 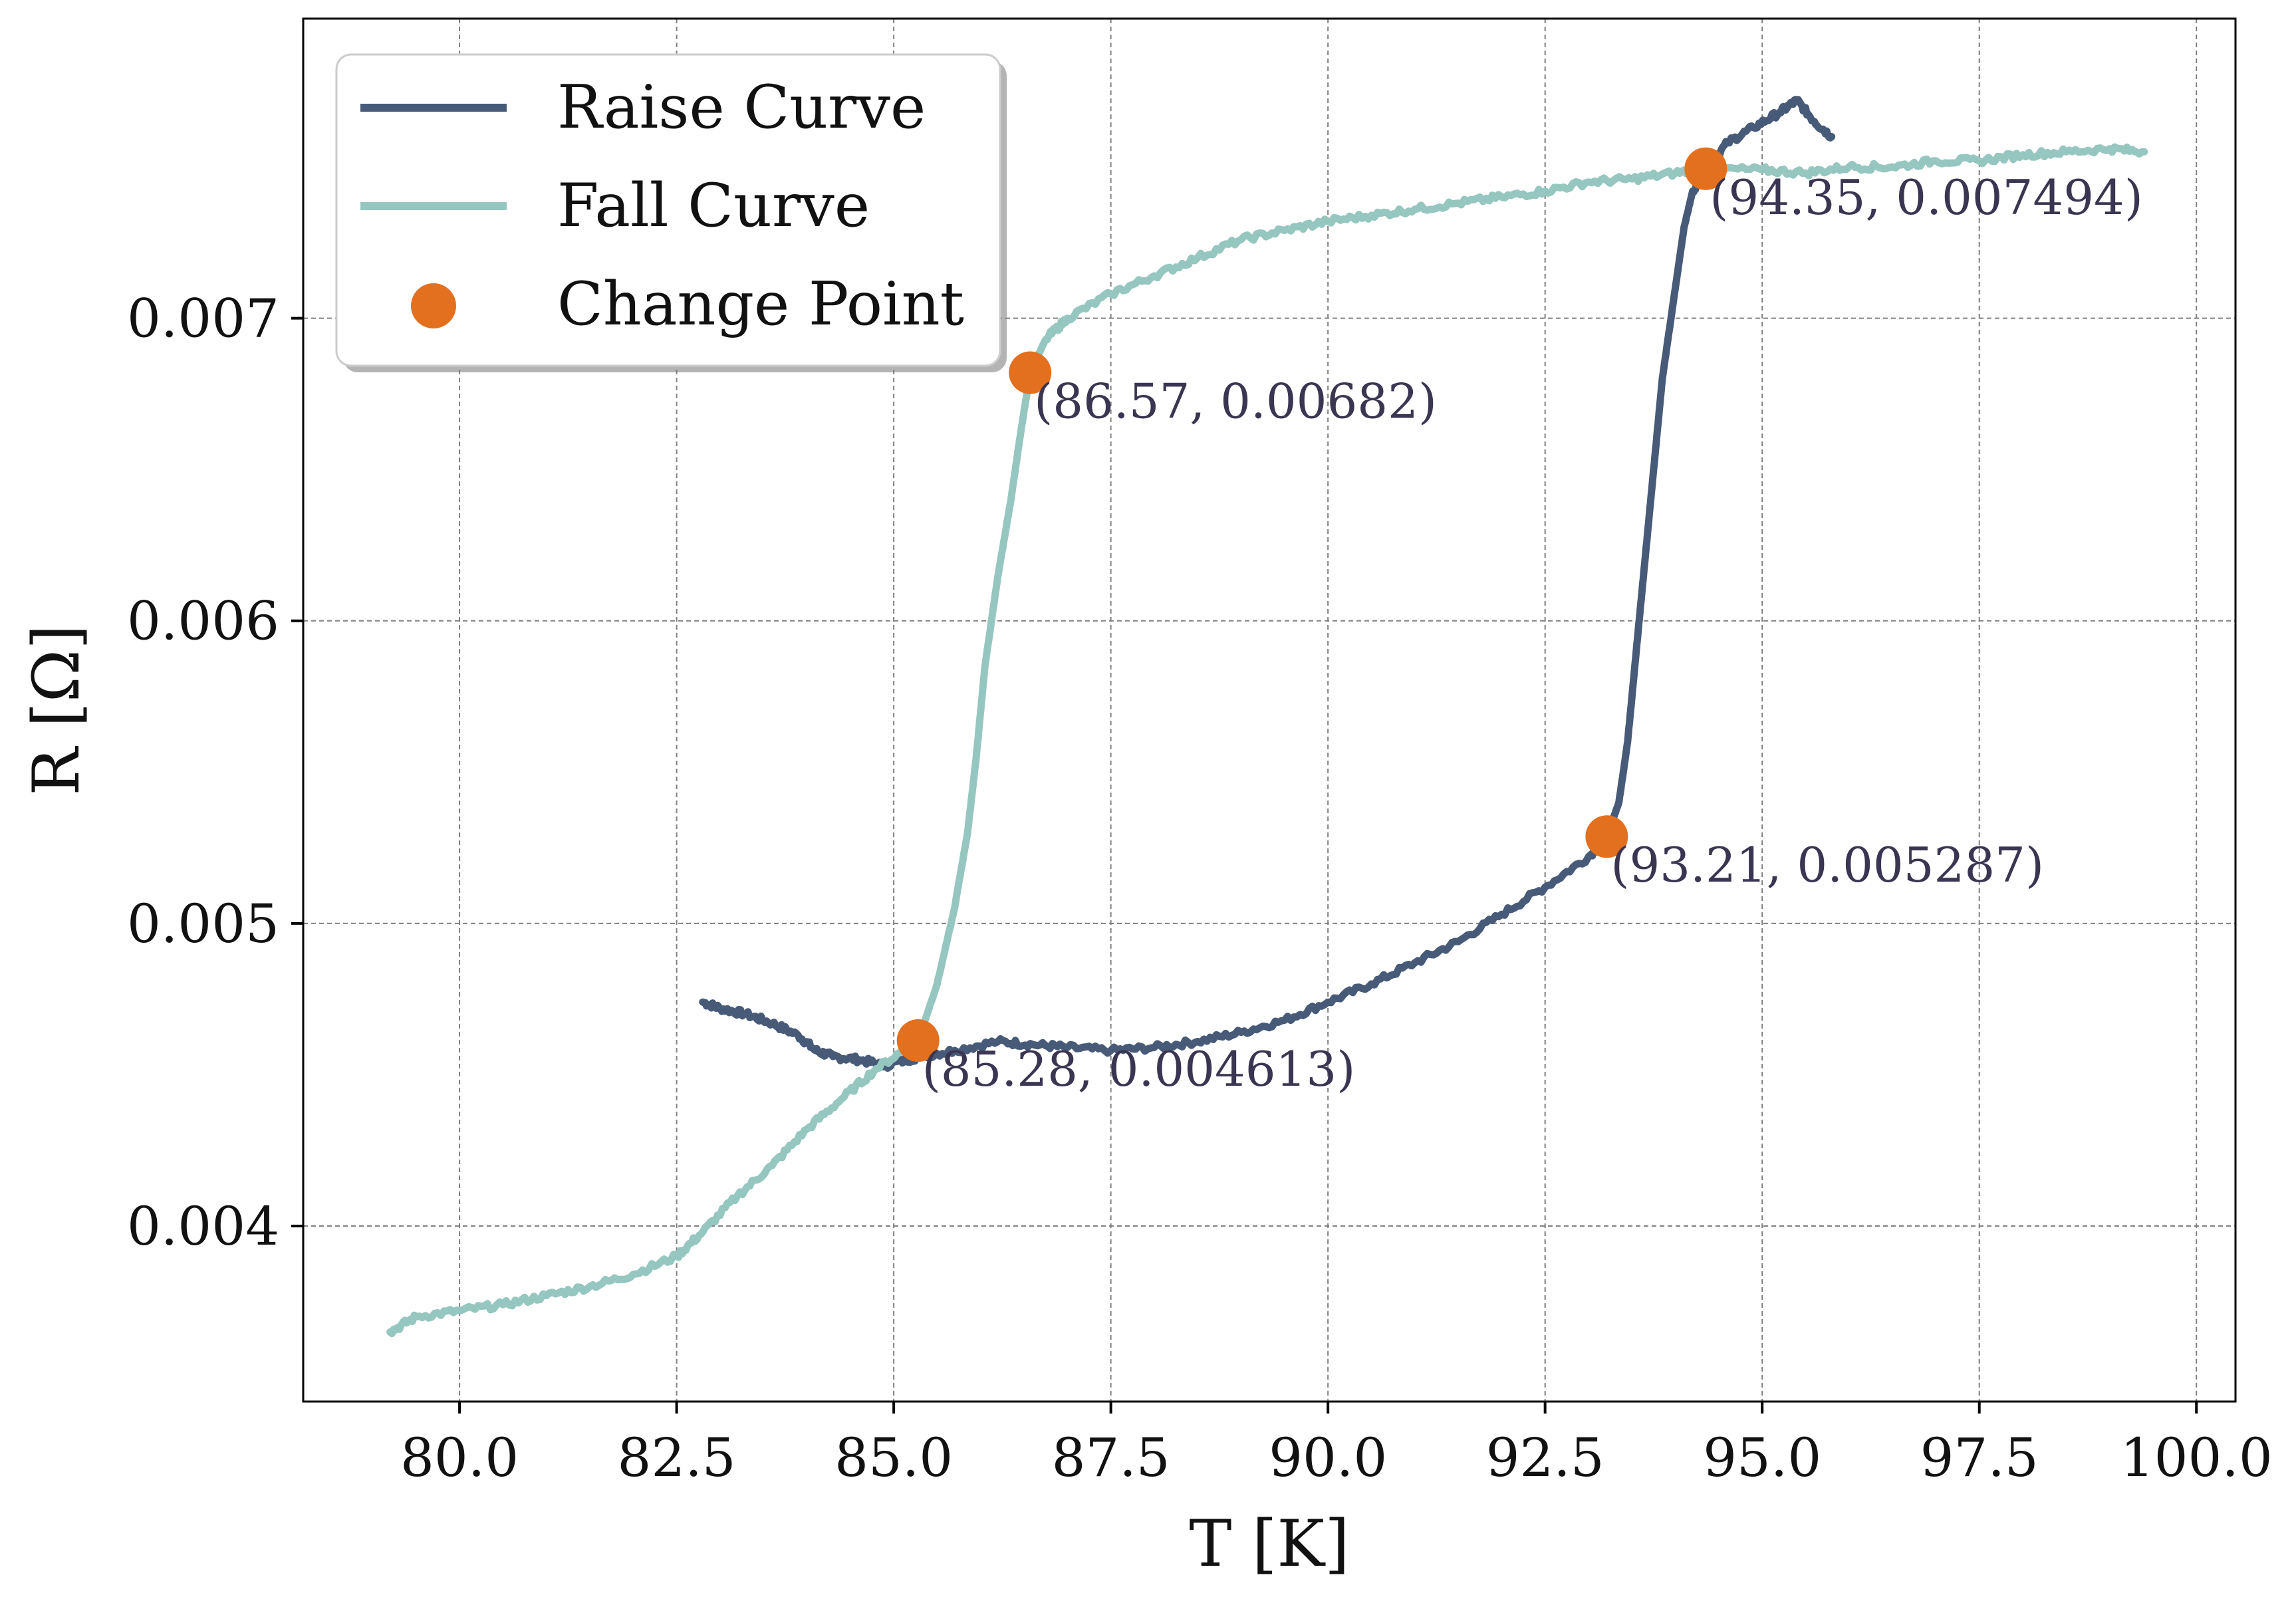 I want to click on legend: Raise Curve Fall Curve Change Point, so click(x=671, y=213).